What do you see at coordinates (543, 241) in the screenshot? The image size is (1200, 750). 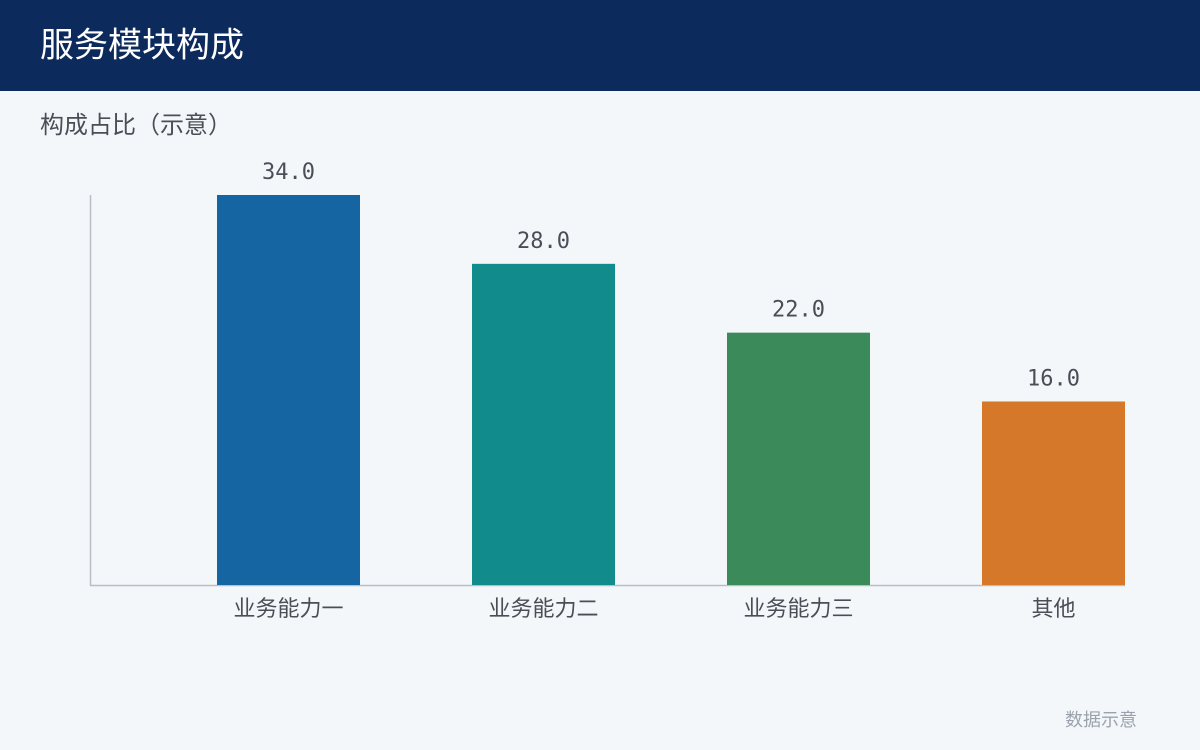 I see `value-label: 28.0` at bounding box center [543, 241].